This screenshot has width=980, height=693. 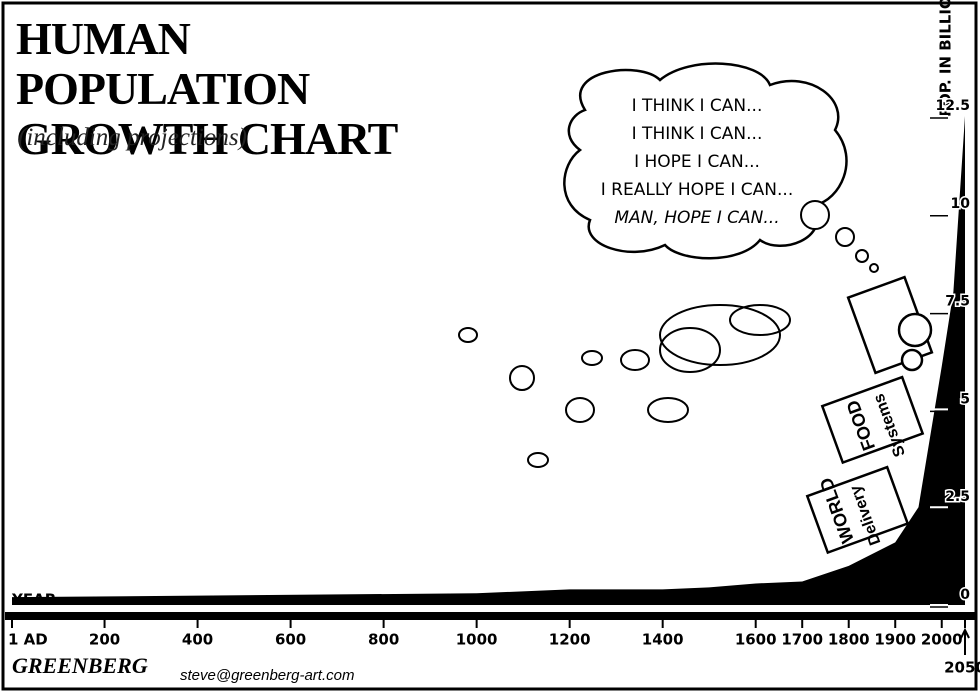 What do you see at coordinates (490, 616) in the screenshot?
I see `x-axis-bar` at bounding box center [490, 616].